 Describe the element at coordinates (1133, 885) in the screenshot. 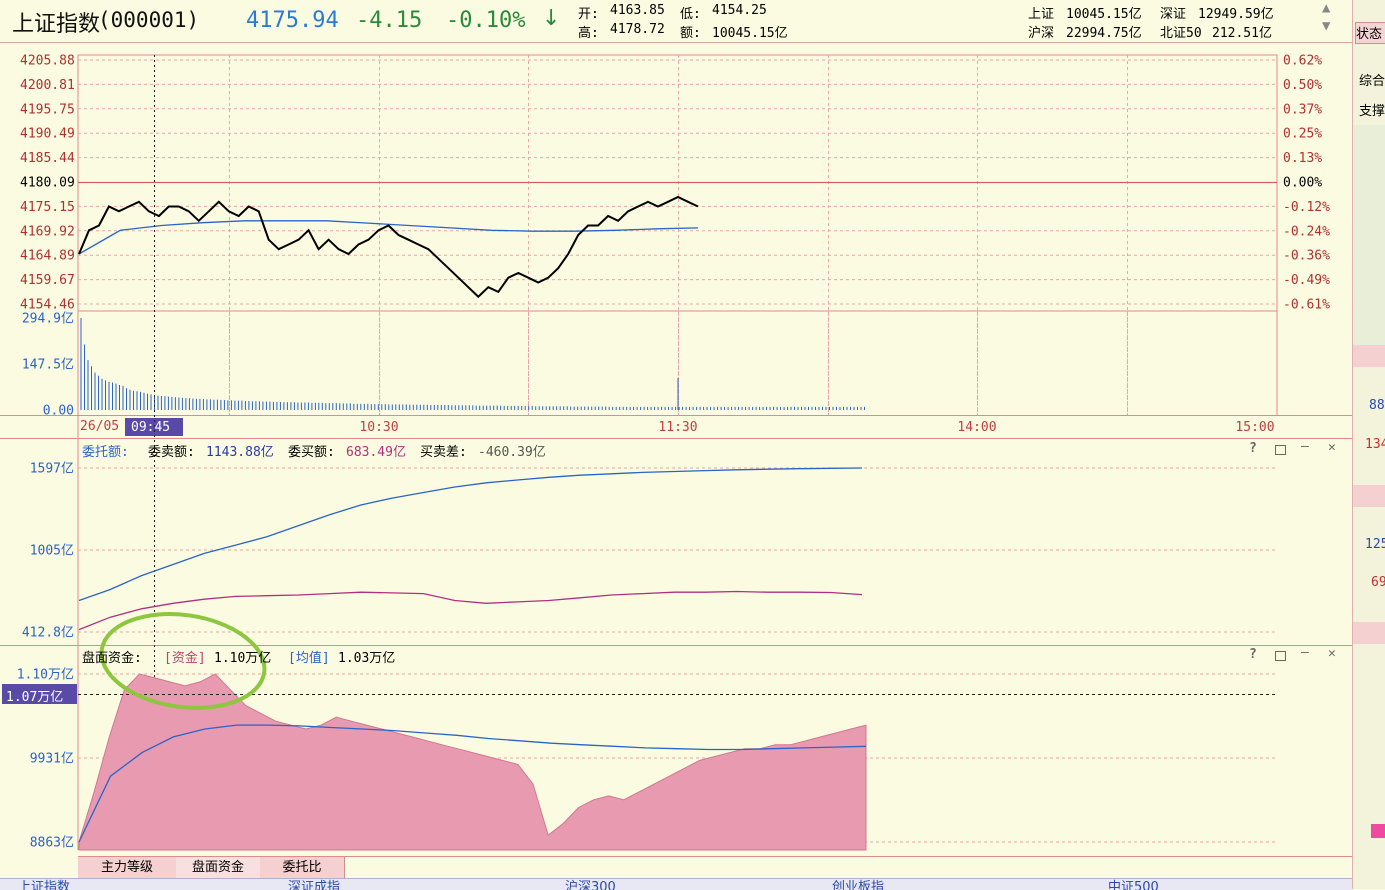

I see `ticker-4: 中证500` at that location.